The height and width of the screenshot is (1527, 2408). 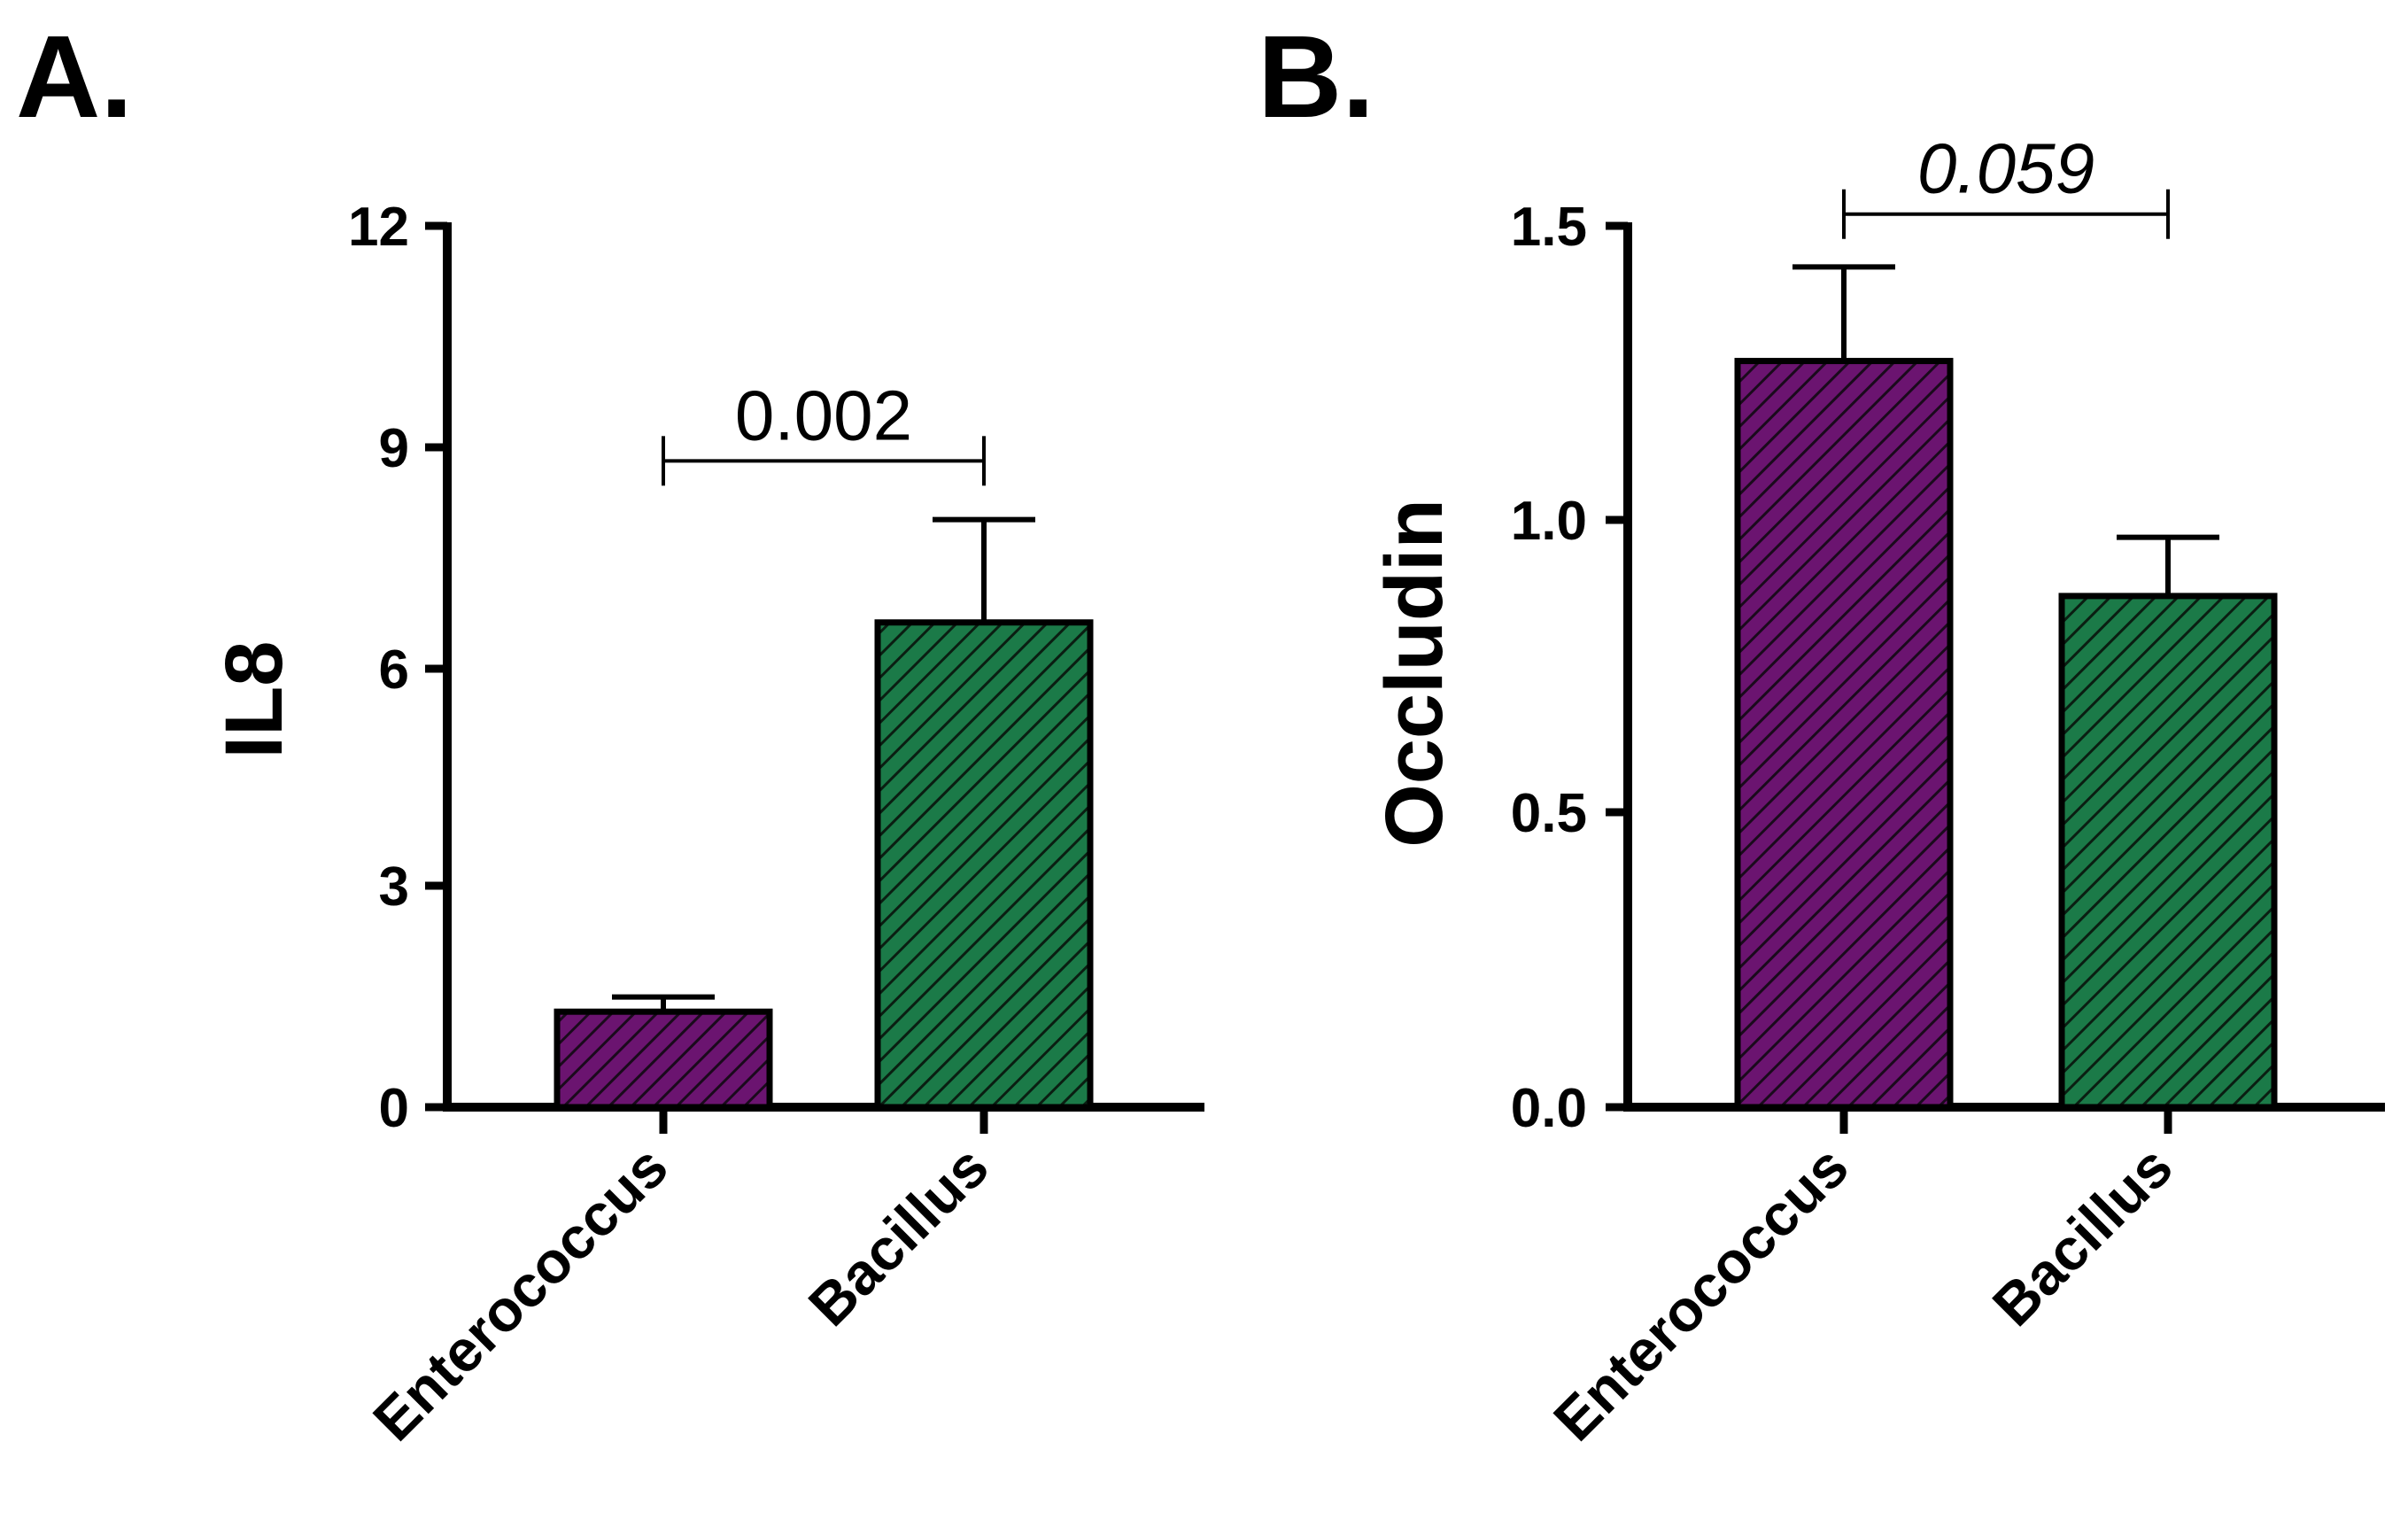 What do you see at coordinates (782, 1278) in the screenshot?
I see `panel-a-x-axis: Enterococcus Bacillus` at bounding box center [782, 1278].